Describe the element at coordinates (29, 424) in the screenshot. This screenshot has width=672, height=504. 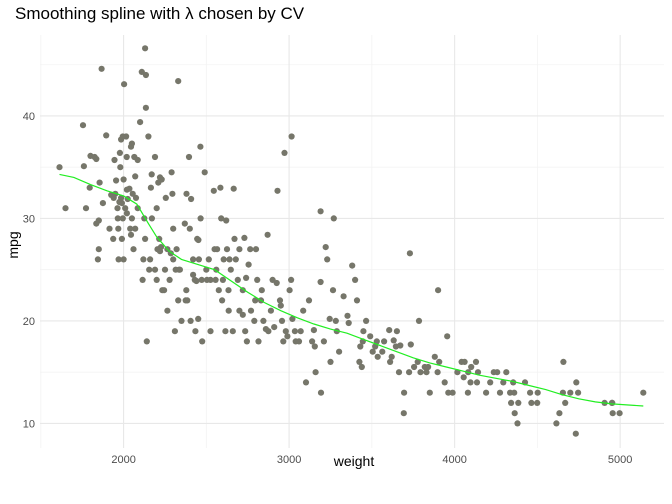
I see `y-tick-label: 10` at that location.